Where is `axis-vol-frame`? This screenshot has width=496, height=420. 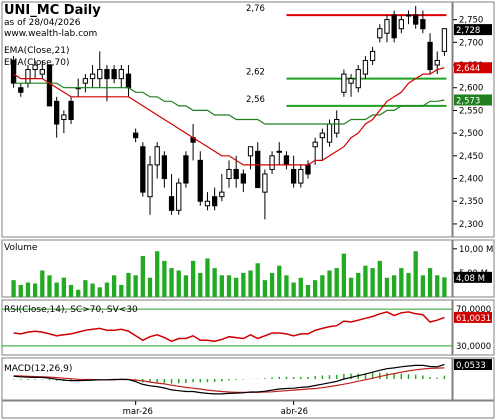
axis-vol-frame is located at coordinates (473, 268).